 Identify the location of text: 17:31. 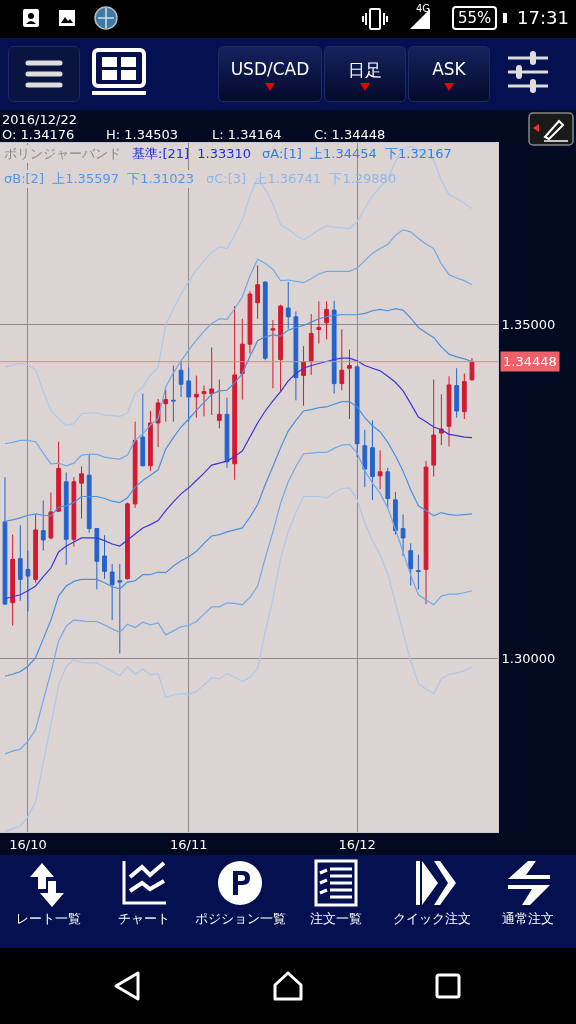
(543, 17).